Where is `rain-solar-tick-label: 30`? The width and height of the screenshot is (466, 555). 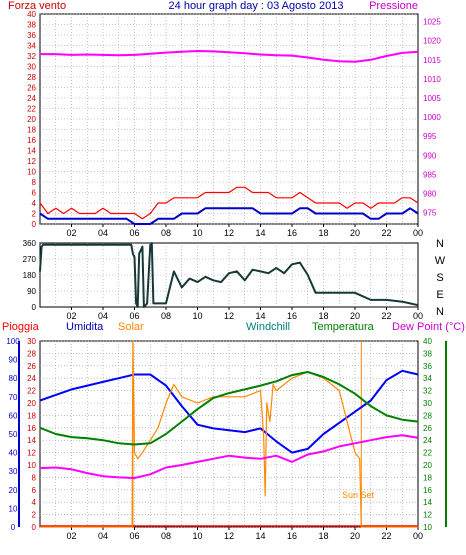 rain-solar-tick-label: 30 is located at coordinates (31, 341).